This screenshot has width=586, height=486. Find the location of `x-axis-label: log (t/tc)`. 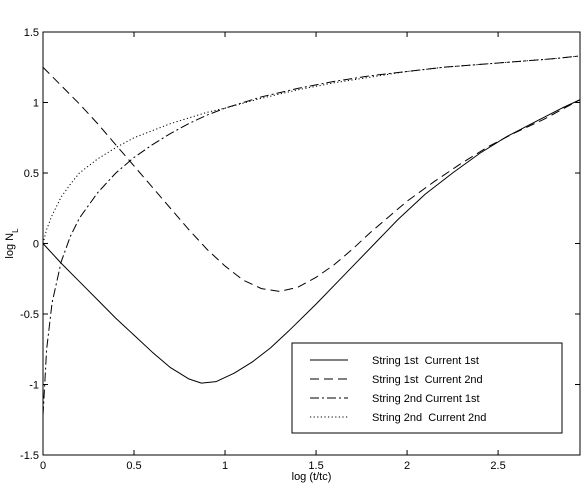

x-axis-label: log (t/tc) is located at coordinates (312, 477).